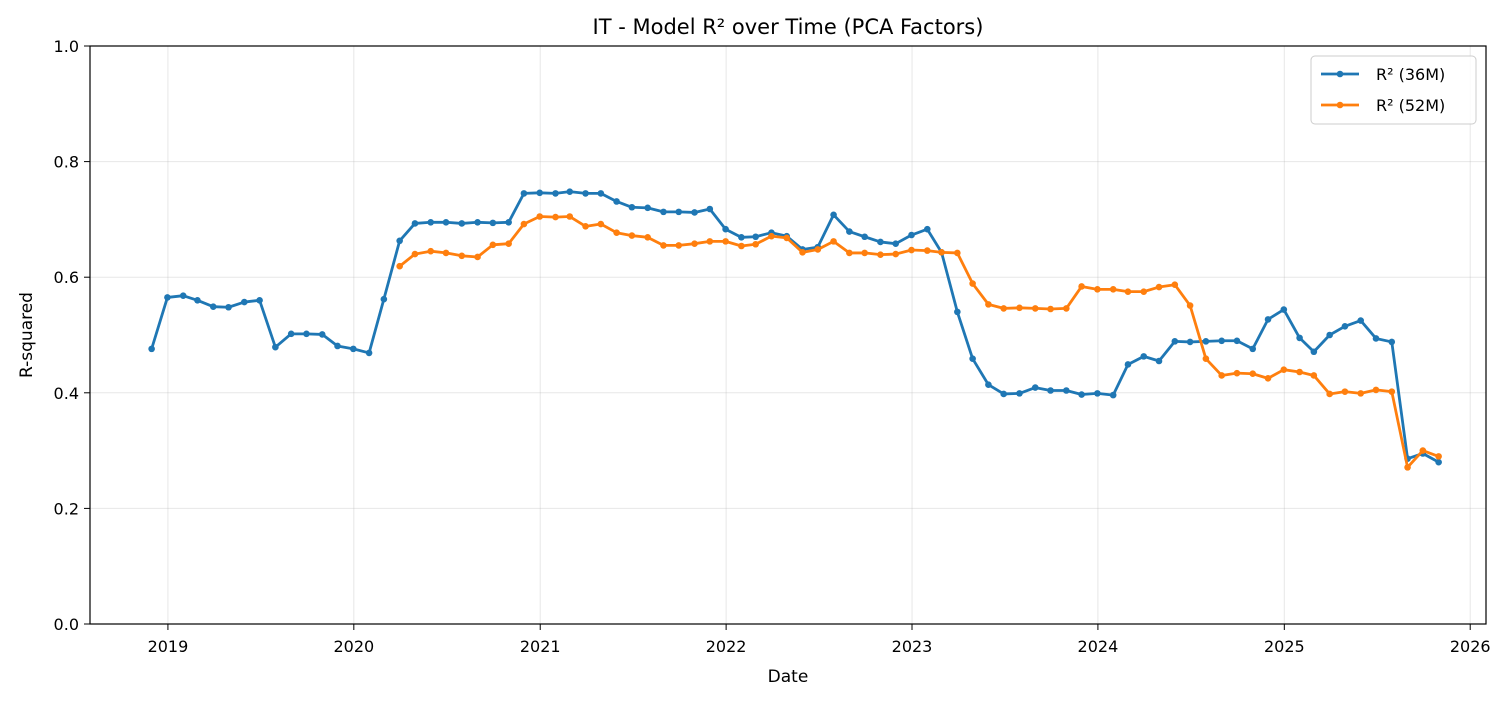 The height and width of the screenshot is (701, 1501). Describe the element at coordinates (72, 335) in the screenshot. I see `y-axis: 0.0 0.2 0.4 0.6 0.8 1.0` at that location.